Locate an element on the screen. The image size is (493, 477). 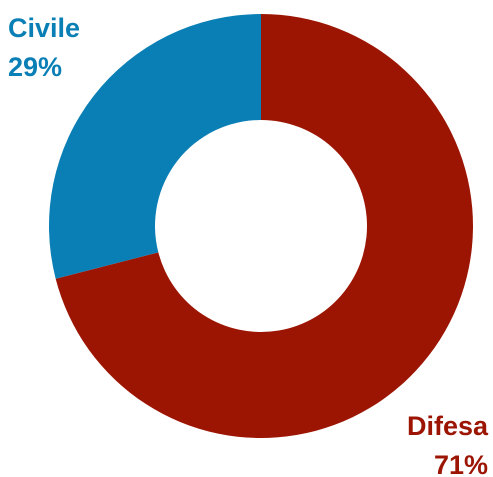
slice-value-difesa: 71% is located at coordinates (461, 463).